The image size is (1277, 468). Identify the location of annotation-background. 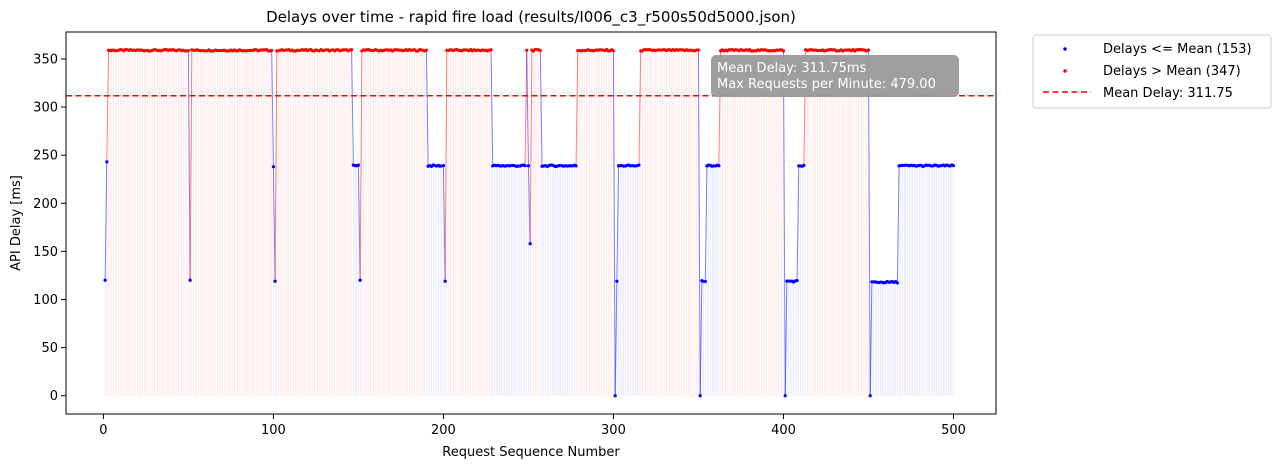
(835, 76).